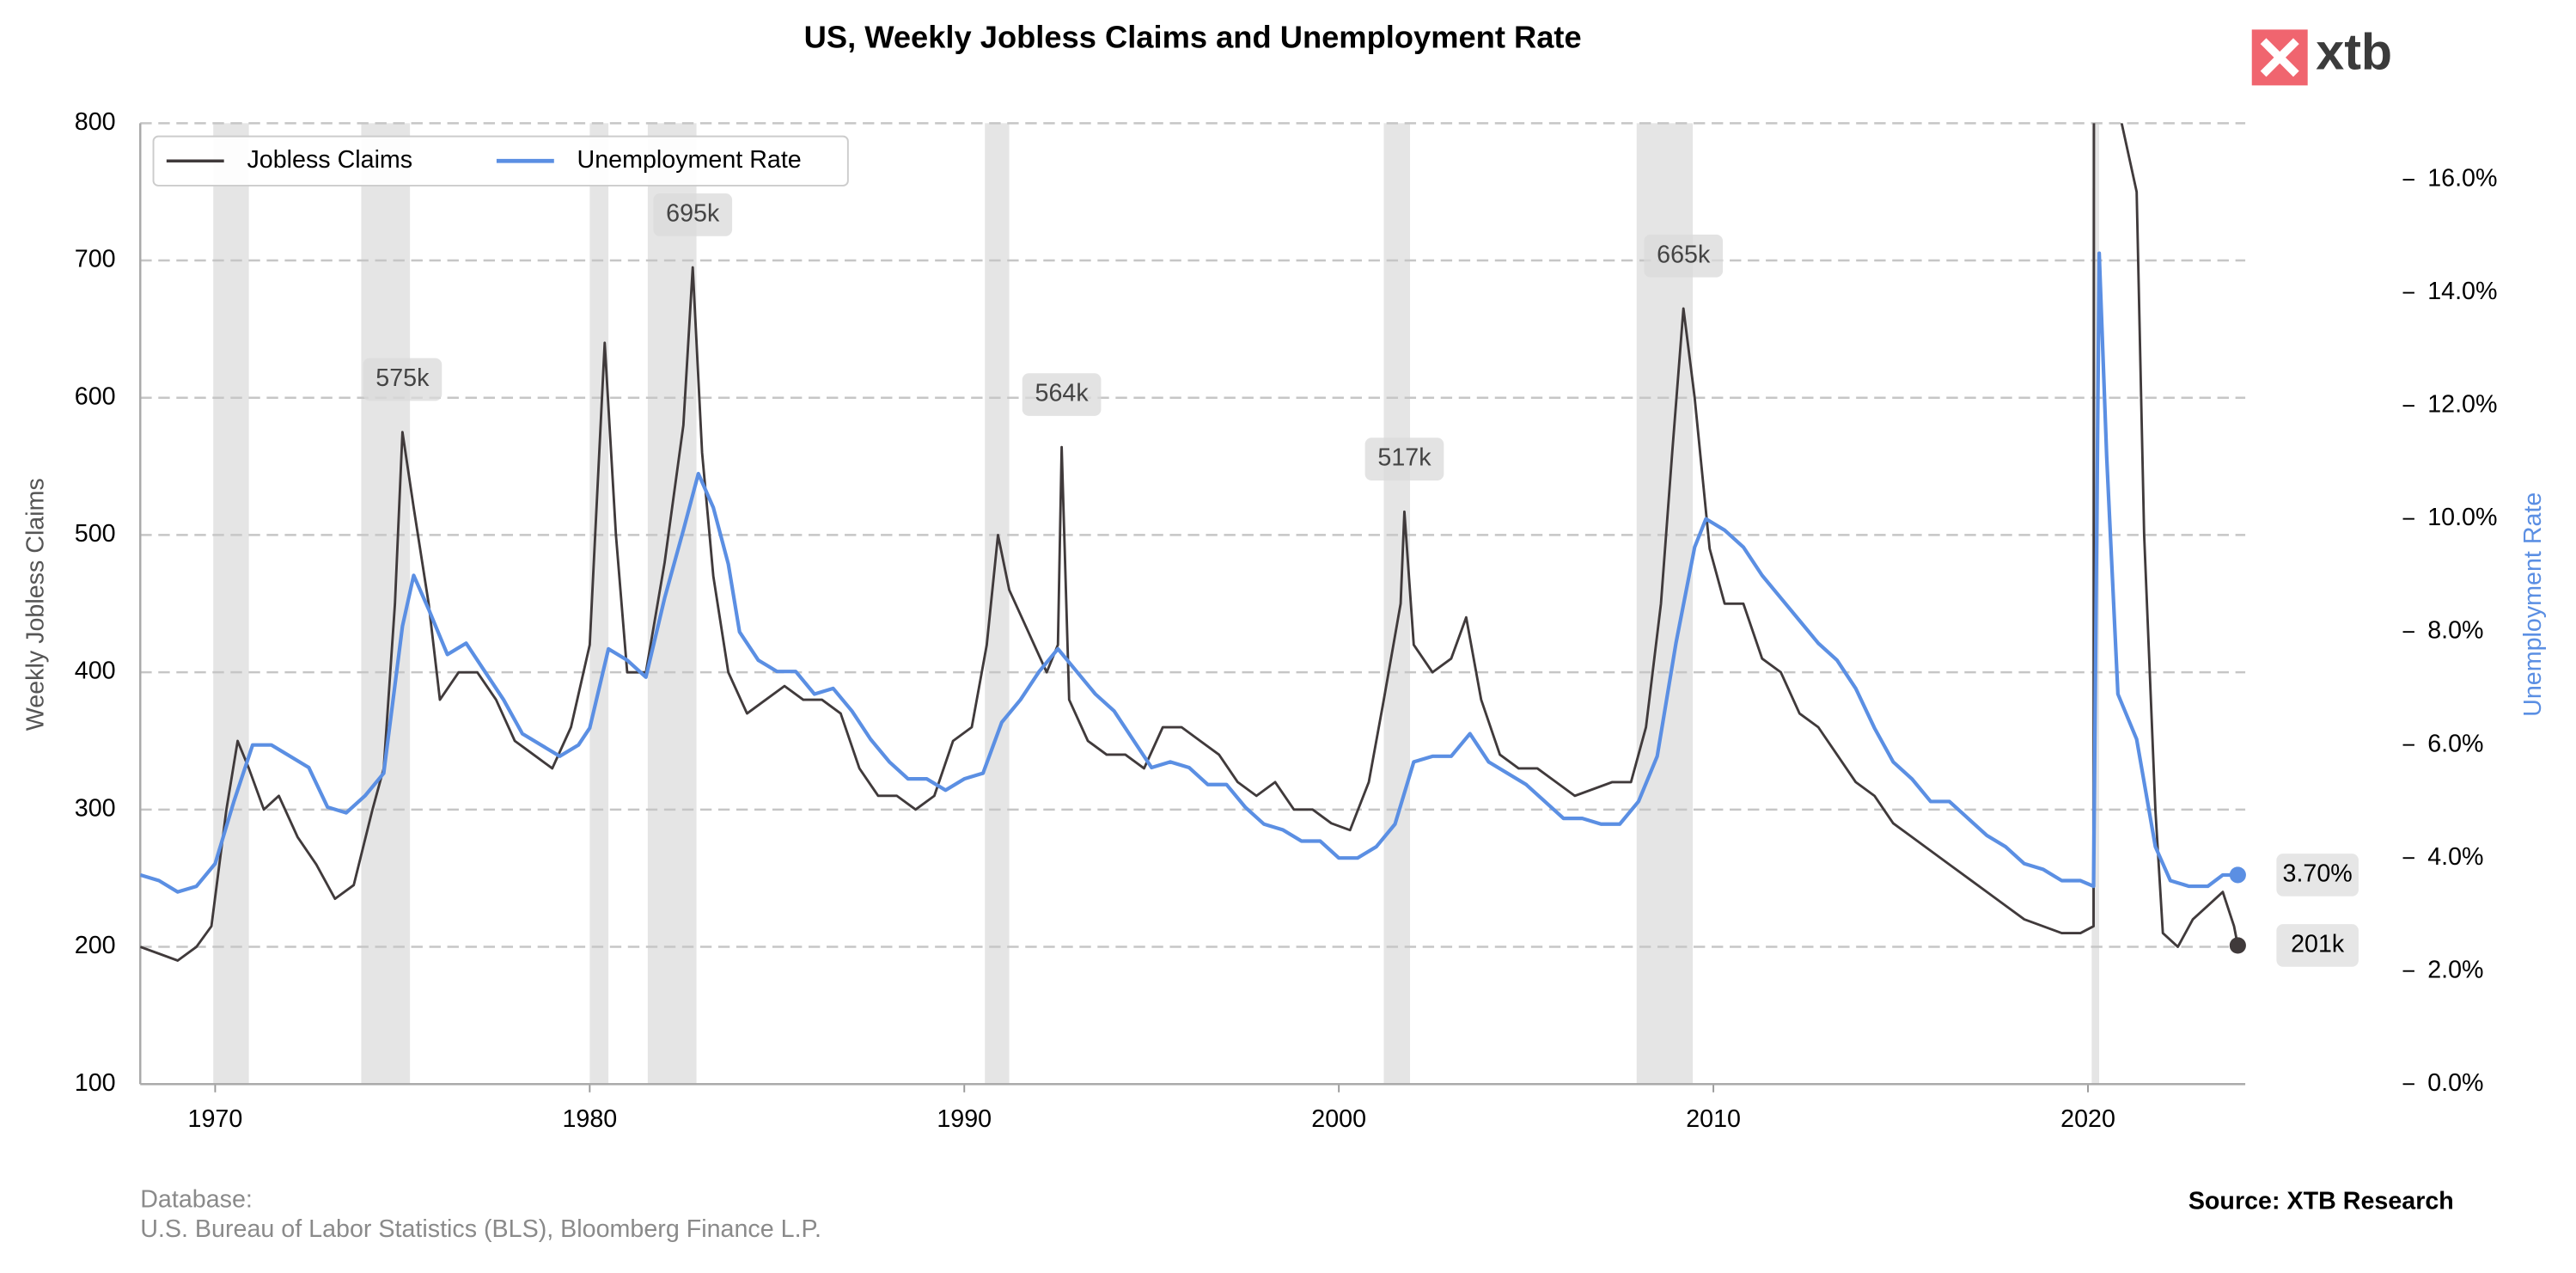  I want to click on end-label: 201k, so click(2318, 944).